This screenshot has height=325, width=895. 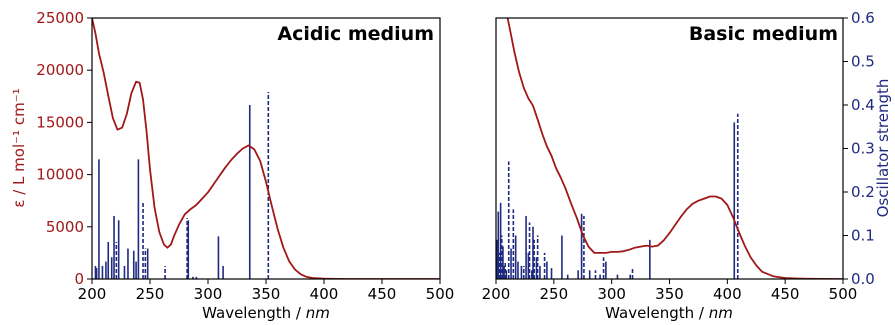 I want to click on basic-panel-title: Basic medium, so click(x=763, y=34).